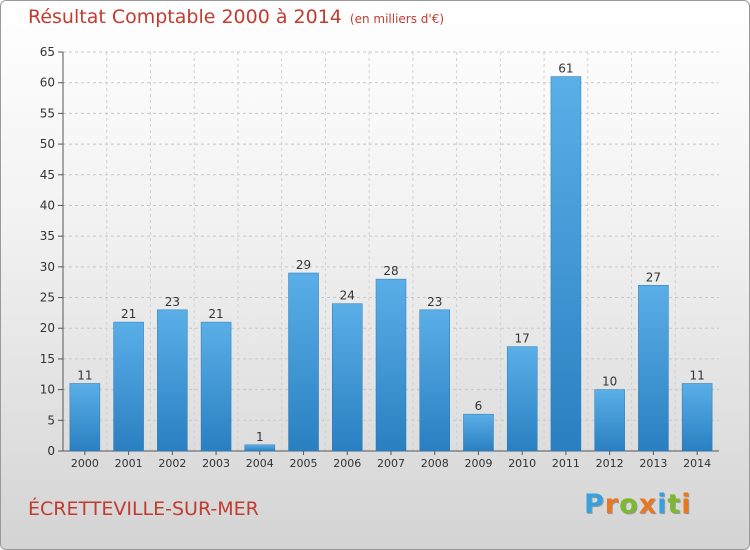  I want to click on y-tick-label: 50, so click(47, 144).